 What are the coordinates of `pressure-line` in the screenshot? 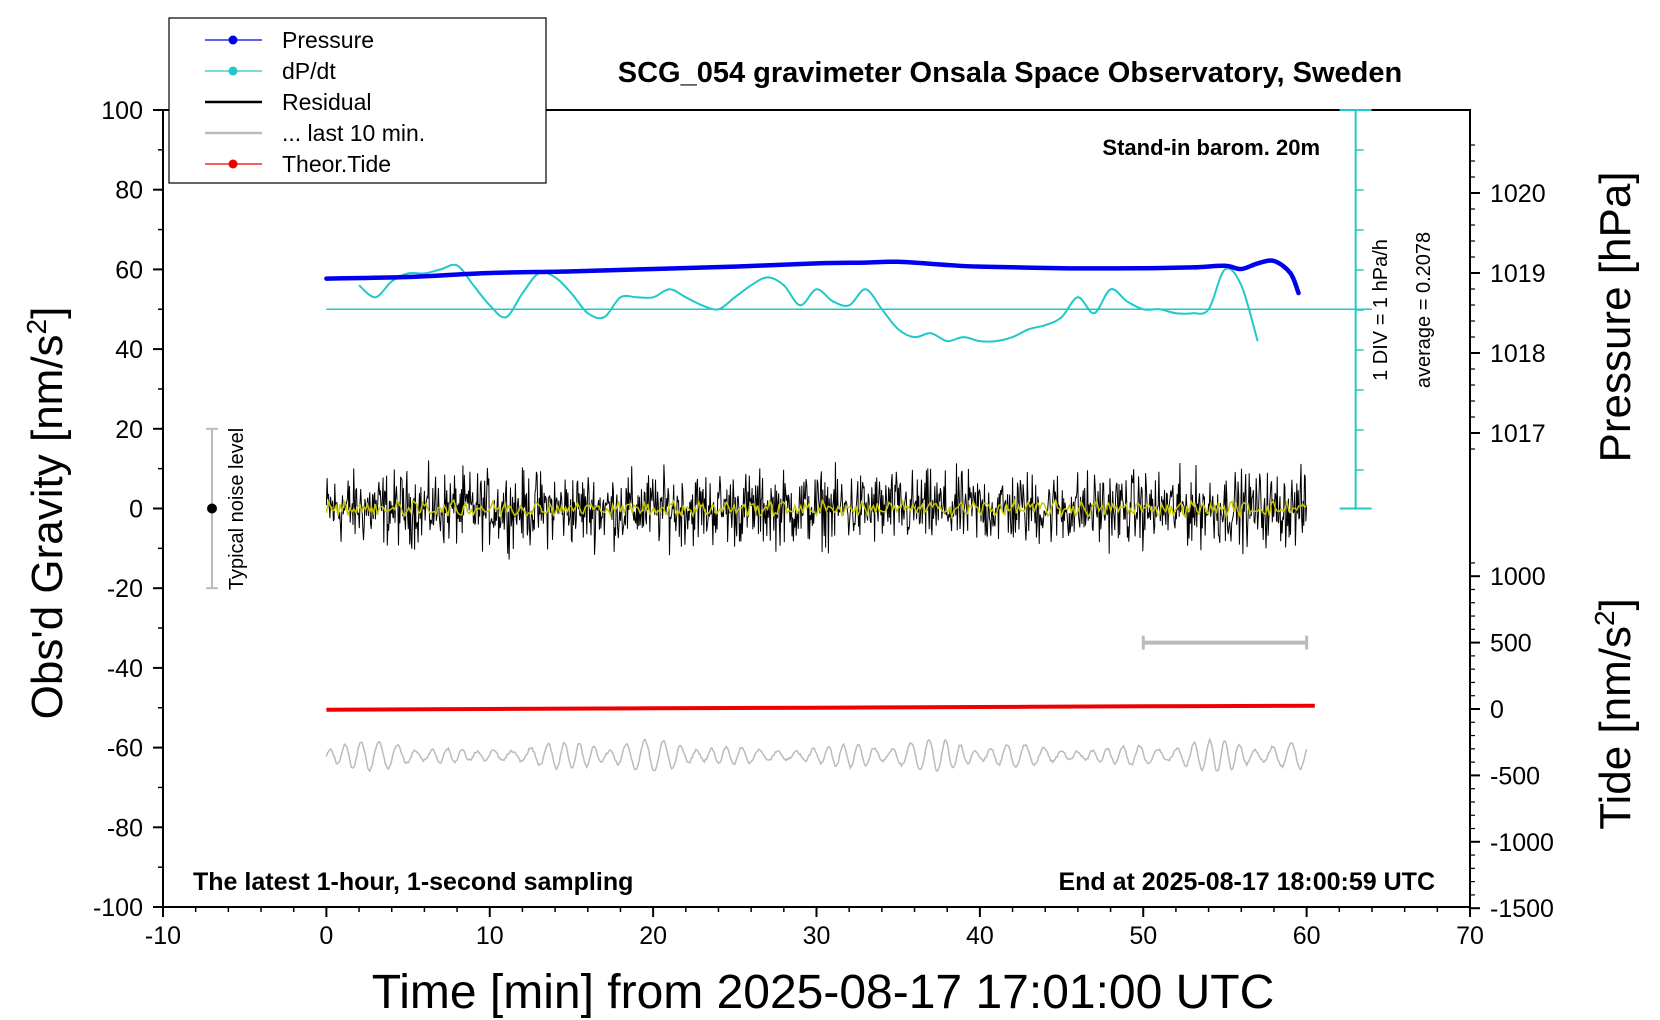 It's located at (812, 277).